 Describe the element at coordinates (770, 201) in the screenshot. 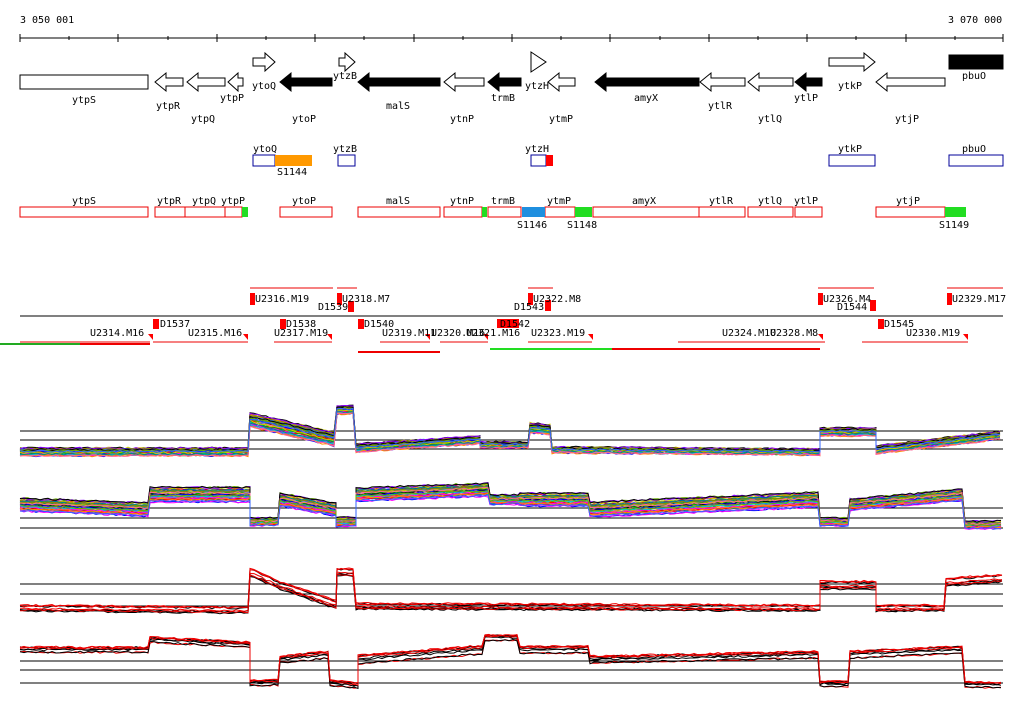

I see `feature-label: ytlQ` at that location.